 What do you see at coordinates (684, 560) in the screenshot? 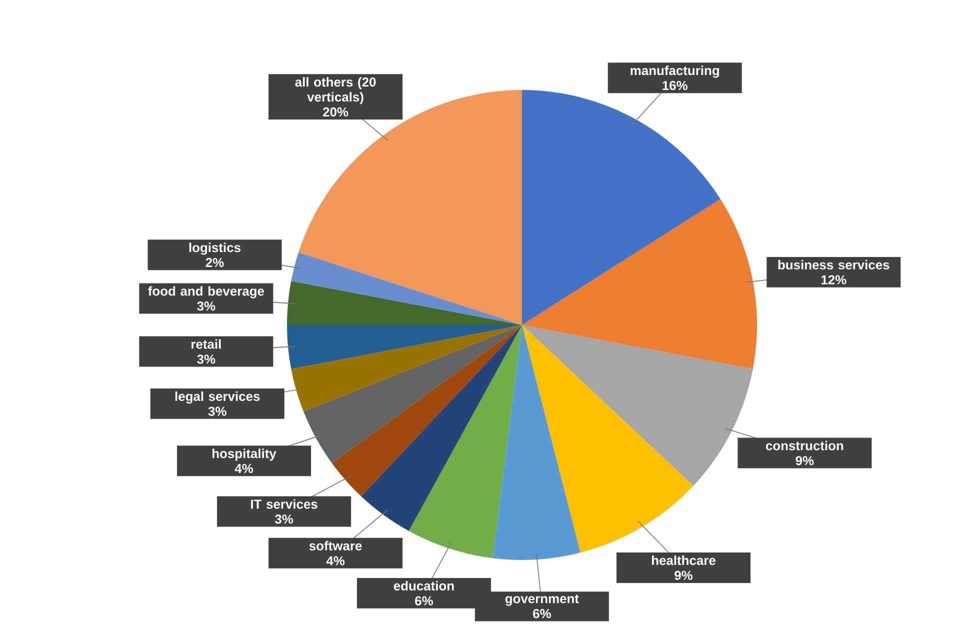
I see `slice-label: healthcare` at bounding box center [684, 560].